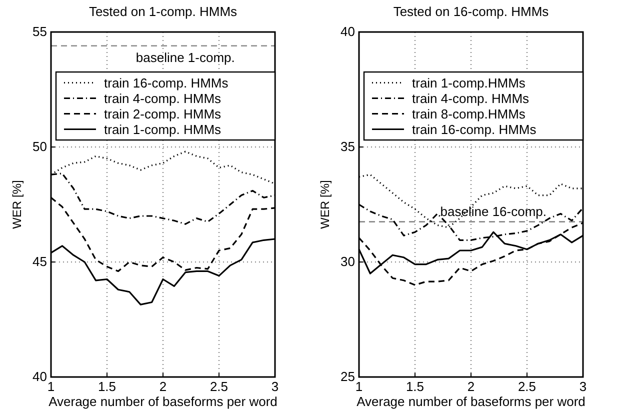  What do you see at coordinates (163, 129) in the screenshot?
I see `legend-label: train 1-comp. HMMs` at bounding box center [163, 129].